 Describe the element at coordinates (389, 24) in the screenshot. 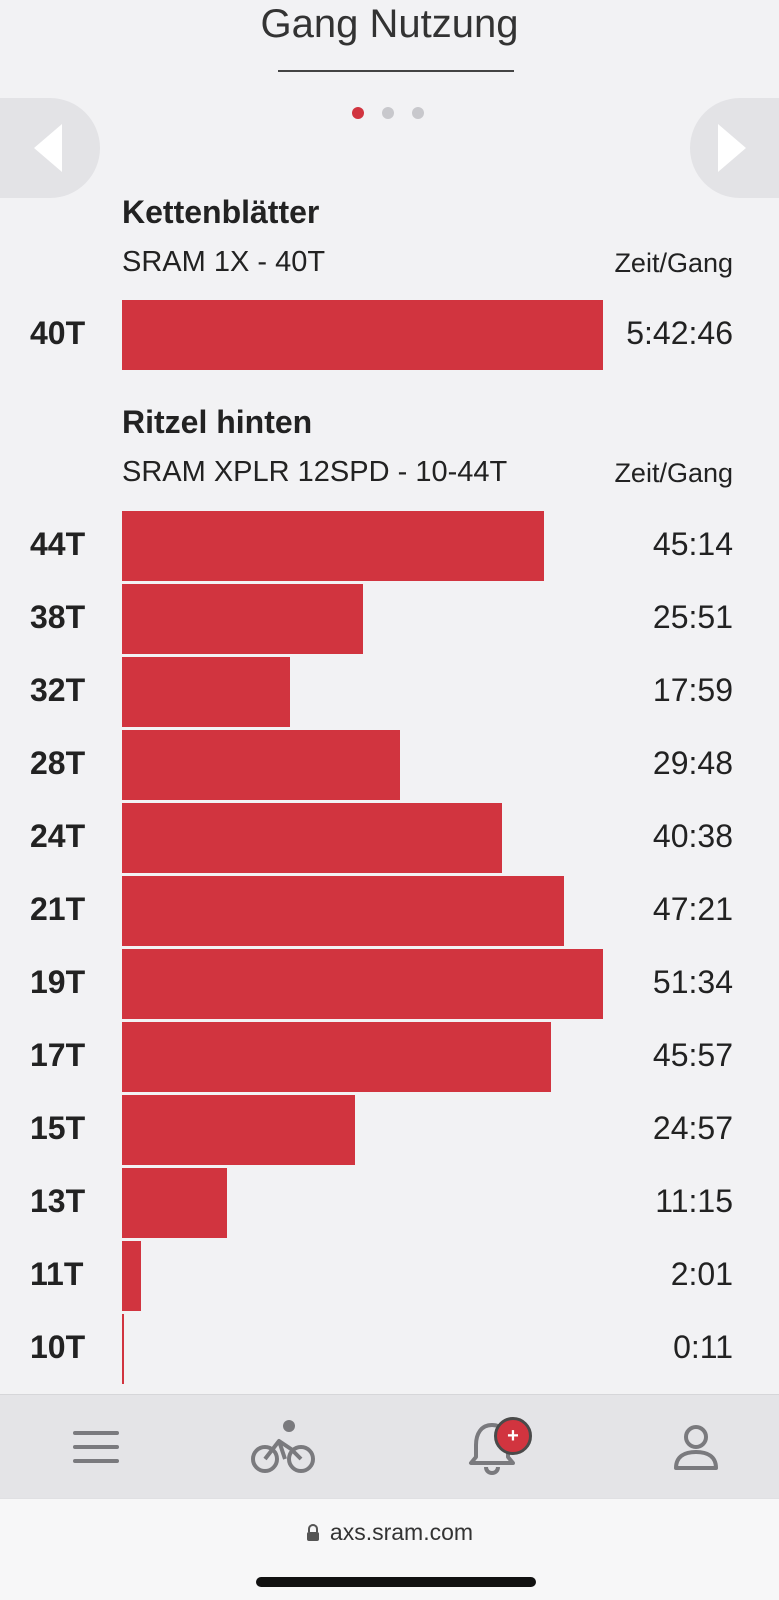

I see `page-title: Gang Nutzung` at that location.